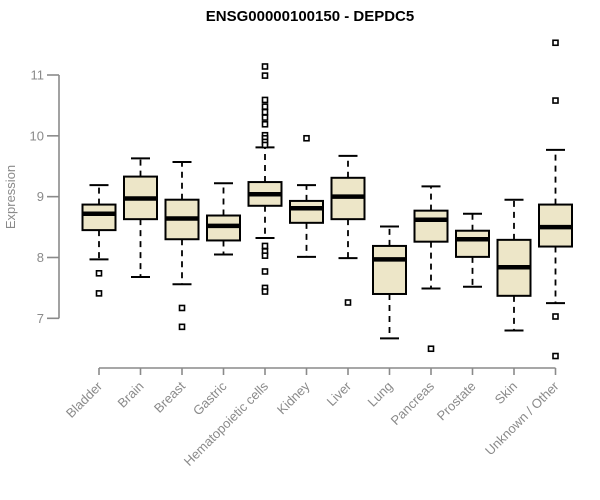 The image size is (600, 500). I want to click on boxplot-bladder, so click(99, 240).